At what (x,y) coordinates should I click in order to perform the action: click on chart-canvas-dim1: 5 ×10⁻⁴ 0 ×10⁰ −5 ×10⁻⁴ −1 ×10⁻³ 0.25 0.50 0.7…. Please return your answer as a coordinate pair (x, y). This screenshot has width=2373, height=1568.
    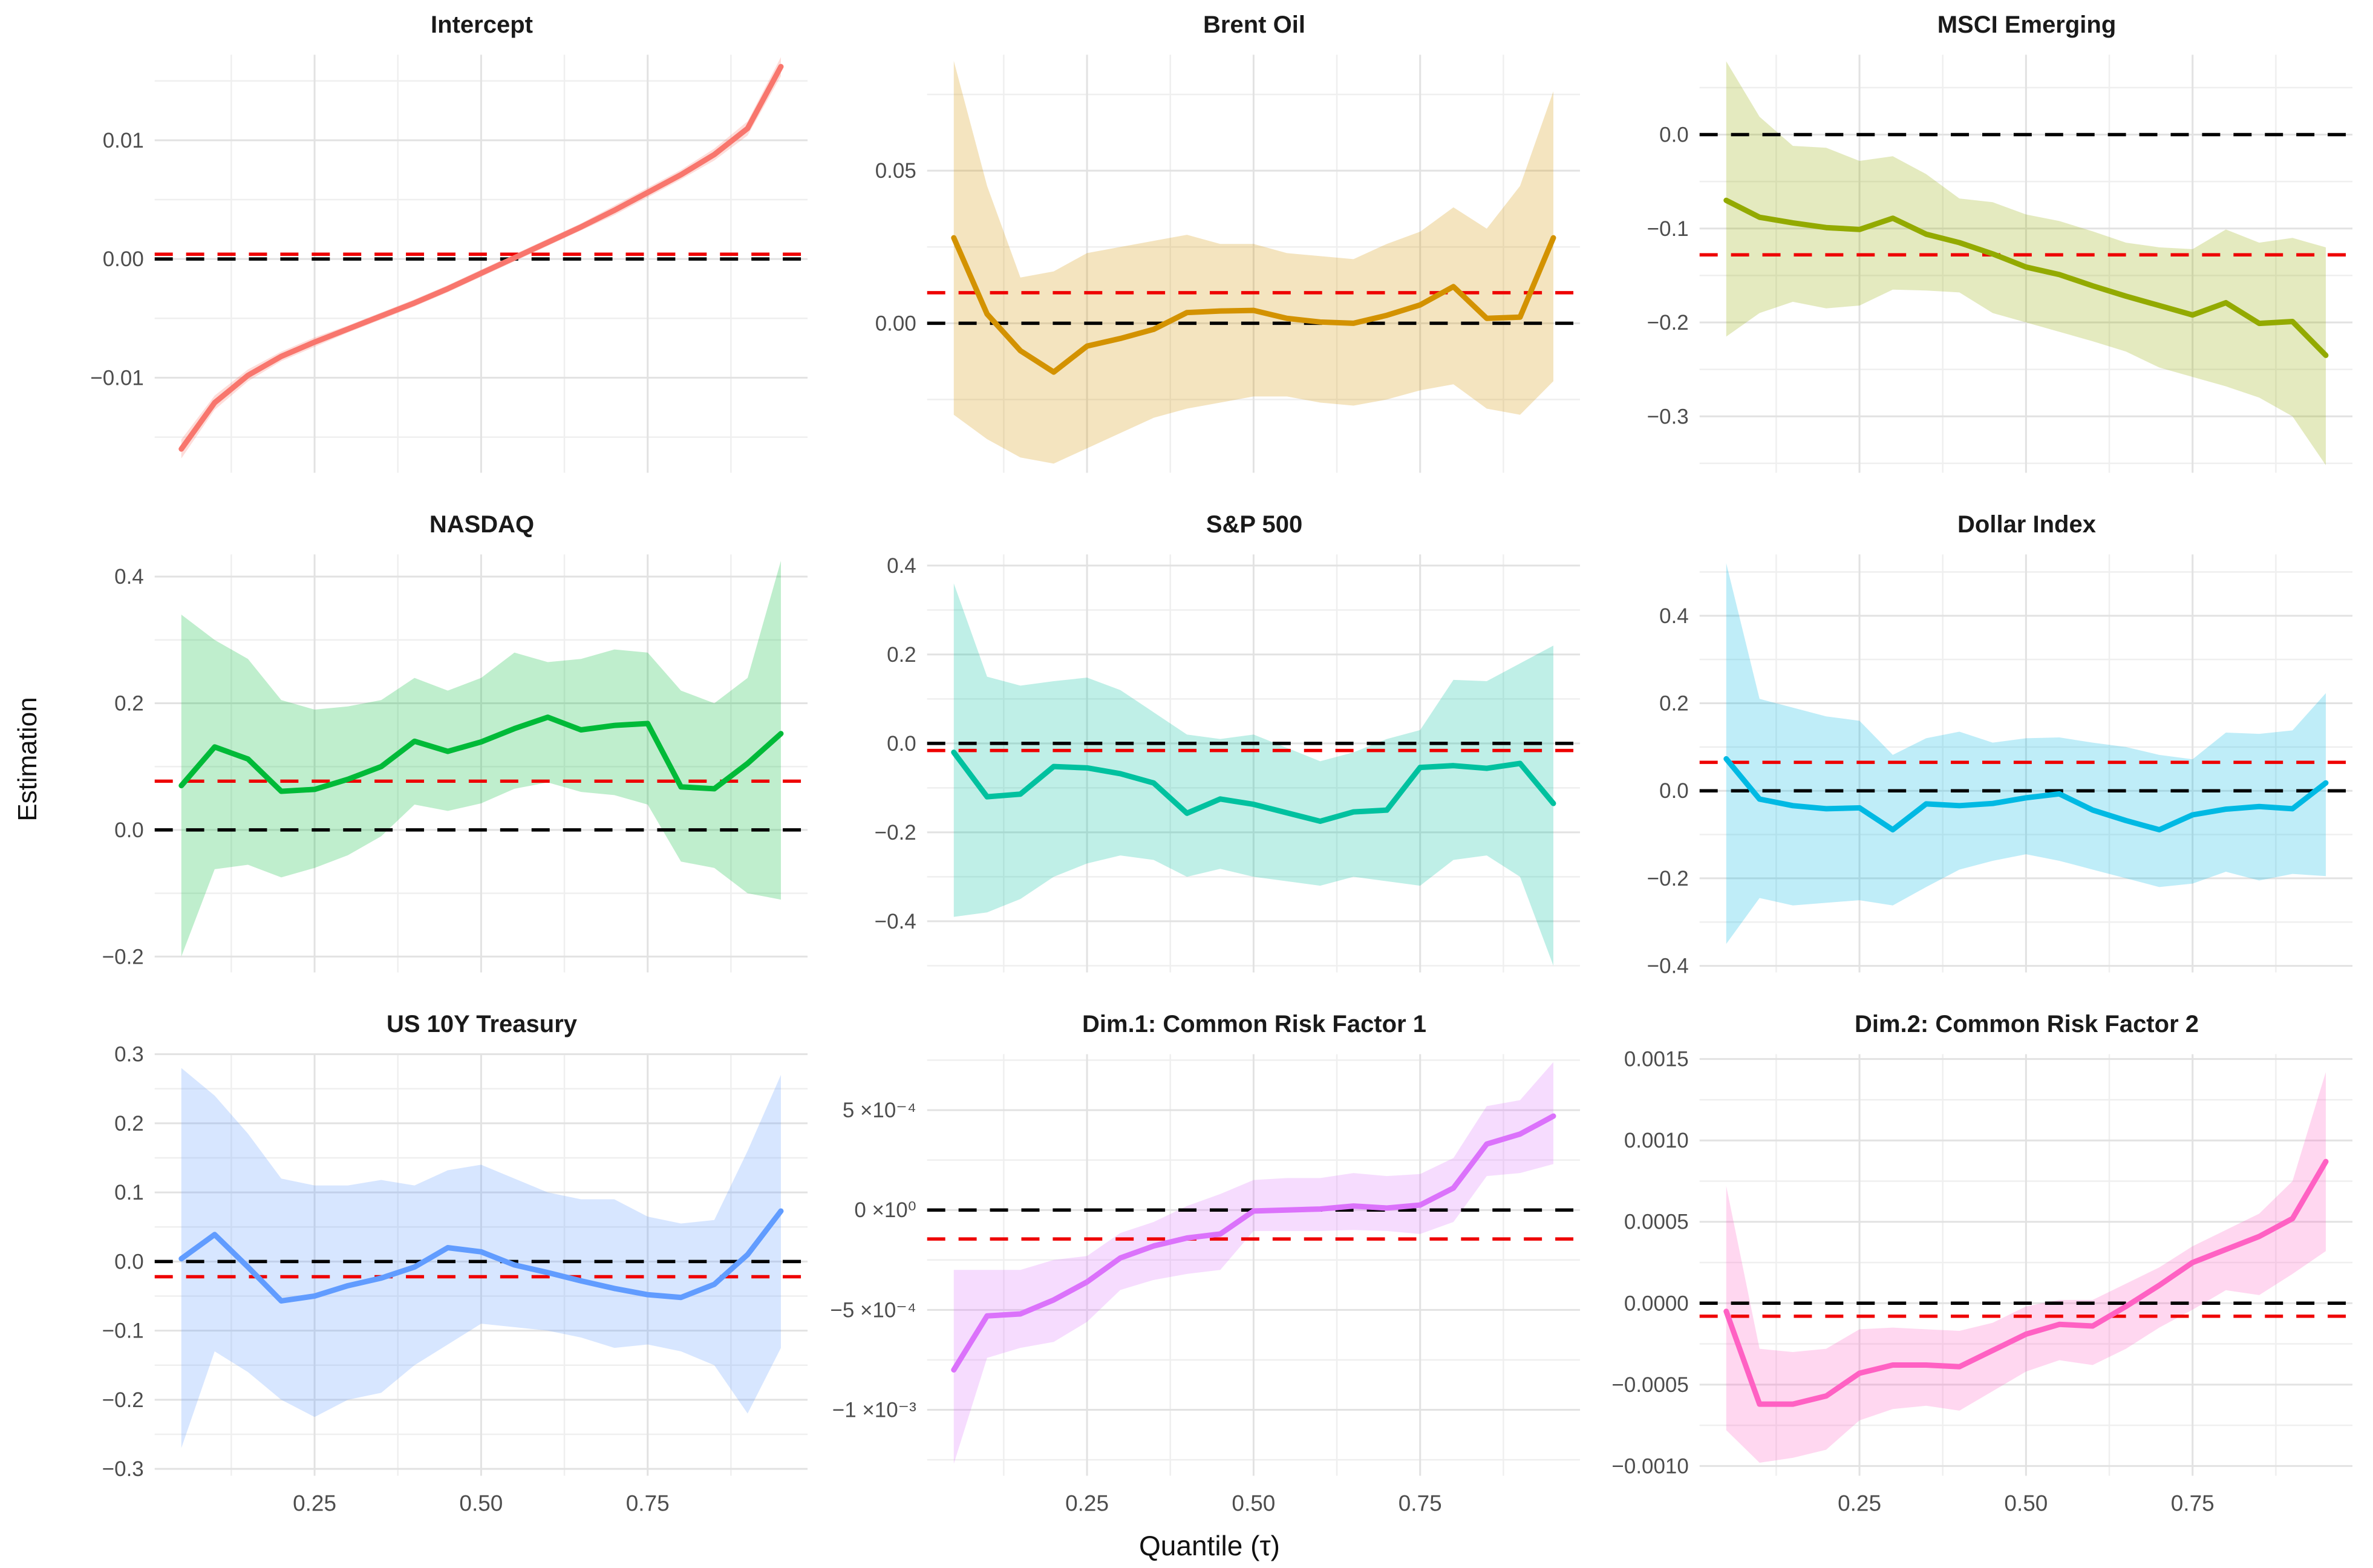
    Looking at the image, I should click on (1205, 1285).